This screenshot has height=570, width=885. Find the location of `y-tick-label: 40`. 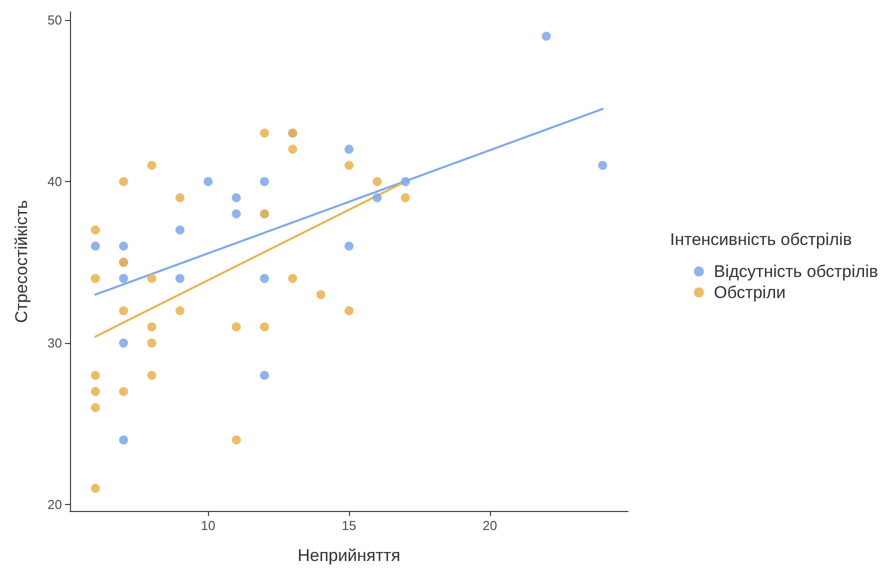

y-tick-label: 40 is located at coordinates (55, 182).